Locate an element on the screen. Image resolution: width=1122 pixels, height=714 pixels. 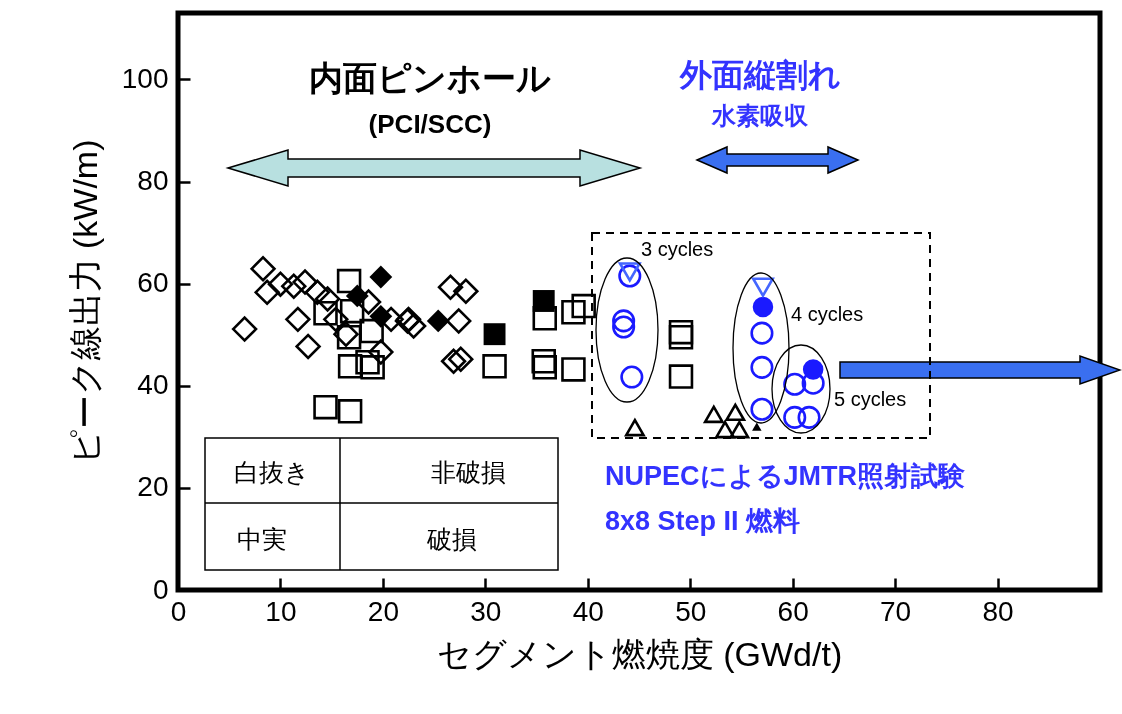
y-tick-label: 80 is located at coordinates (153, 180).